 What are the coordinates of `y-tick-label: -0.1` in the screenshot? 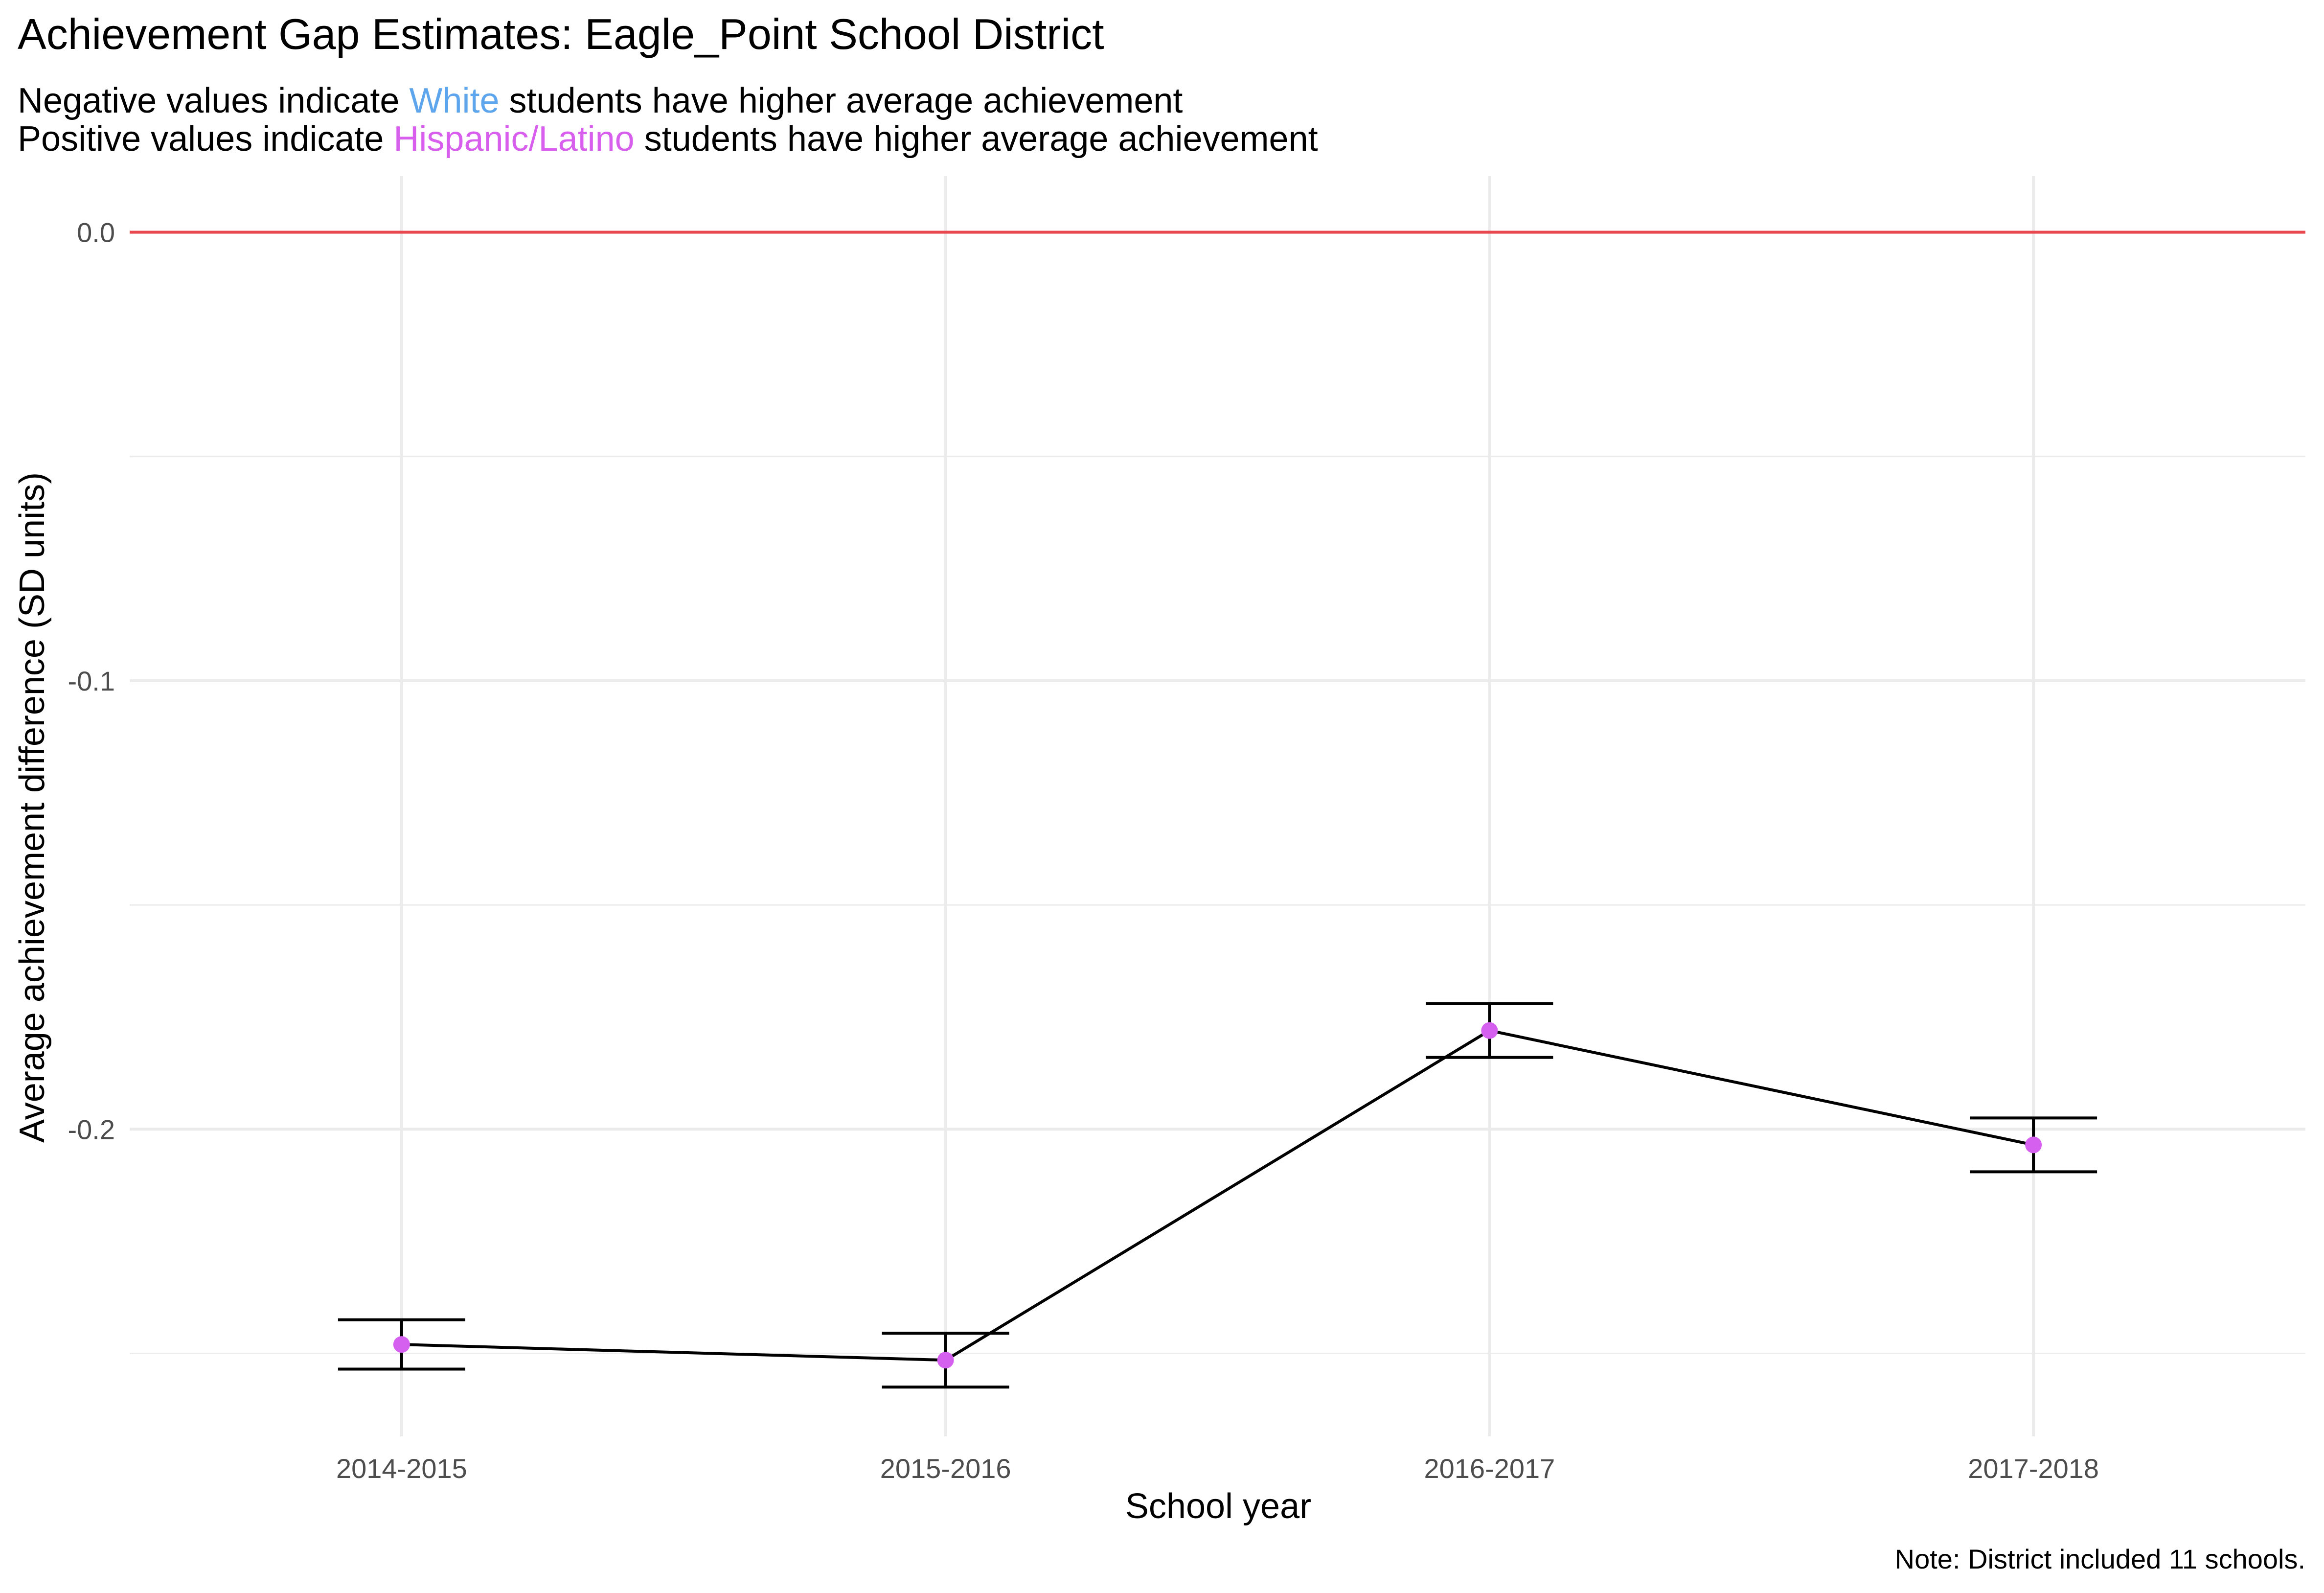 It's located at (92, 681).